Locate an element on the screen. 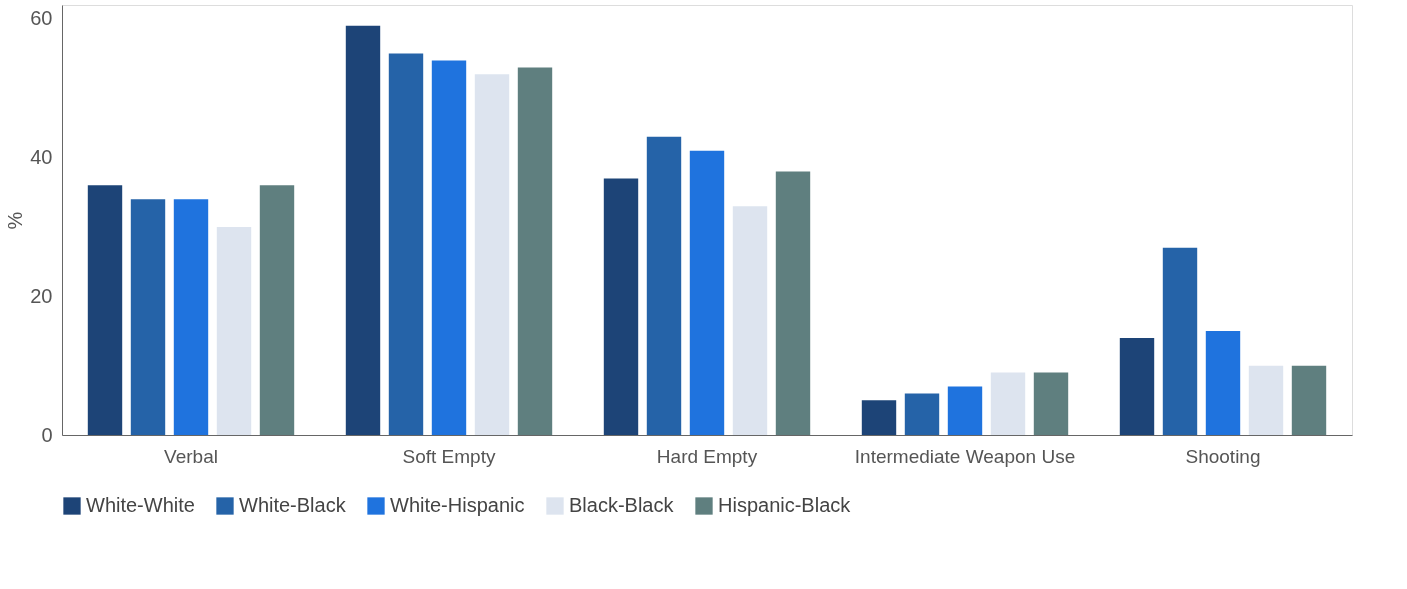 The height and width of the screenshot is (589, 1407). x-tick-label: Intermediate Weapon Use is located at coordinates (965, 456).